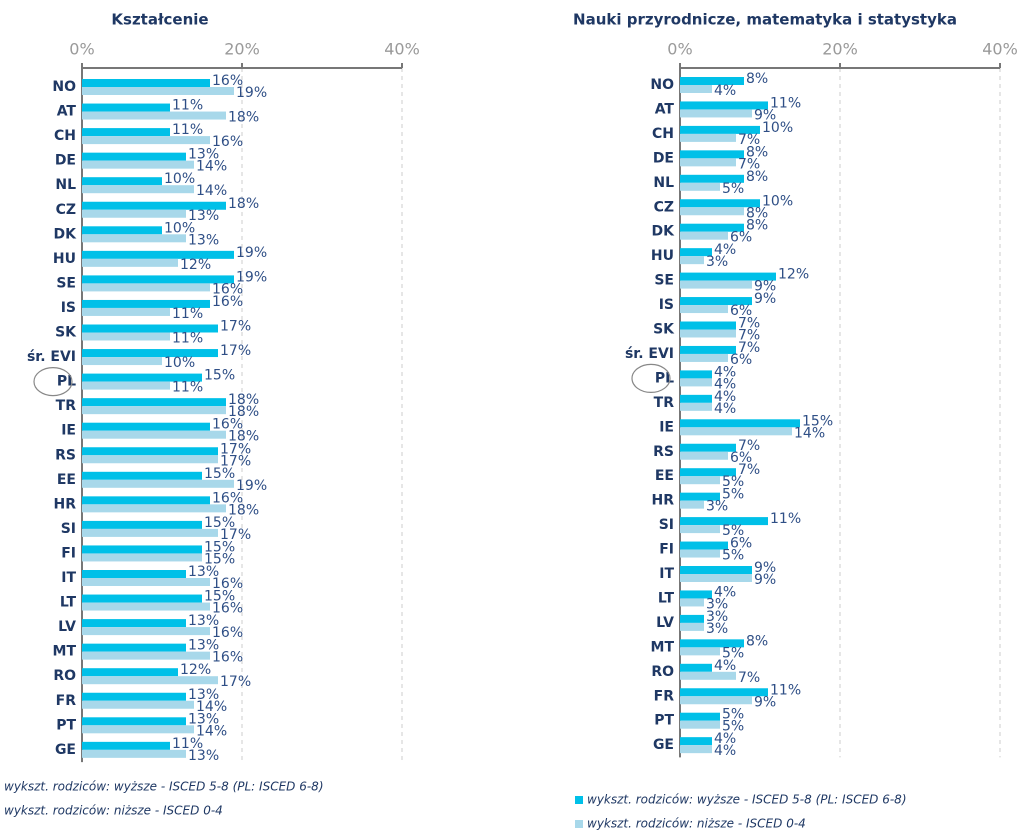  I want to click on category-label: GE, so click(65, 750).